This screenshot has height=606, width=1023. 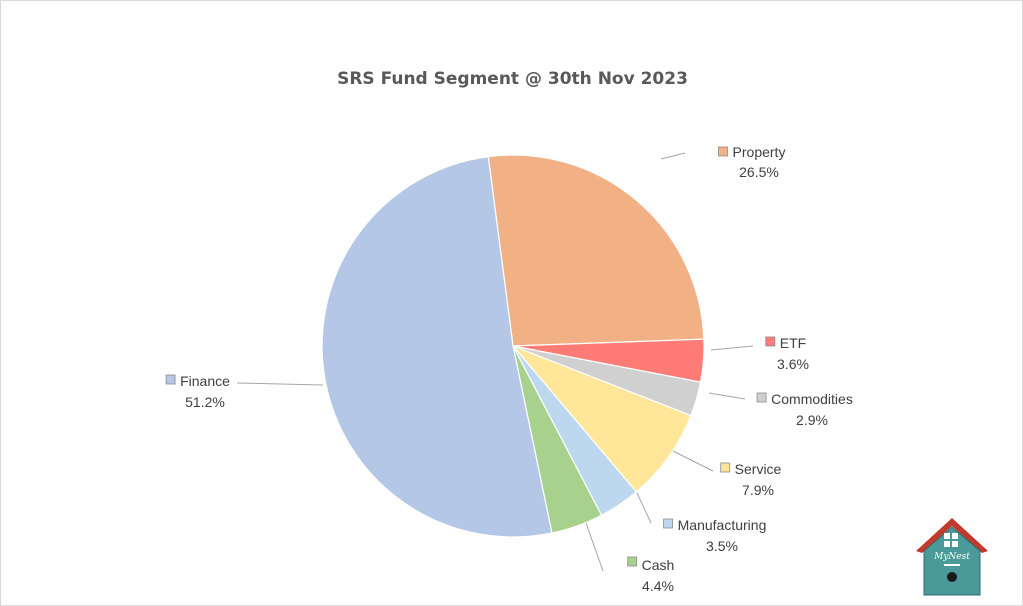 I want to click on logo-roof, so click(x=952, y=535).